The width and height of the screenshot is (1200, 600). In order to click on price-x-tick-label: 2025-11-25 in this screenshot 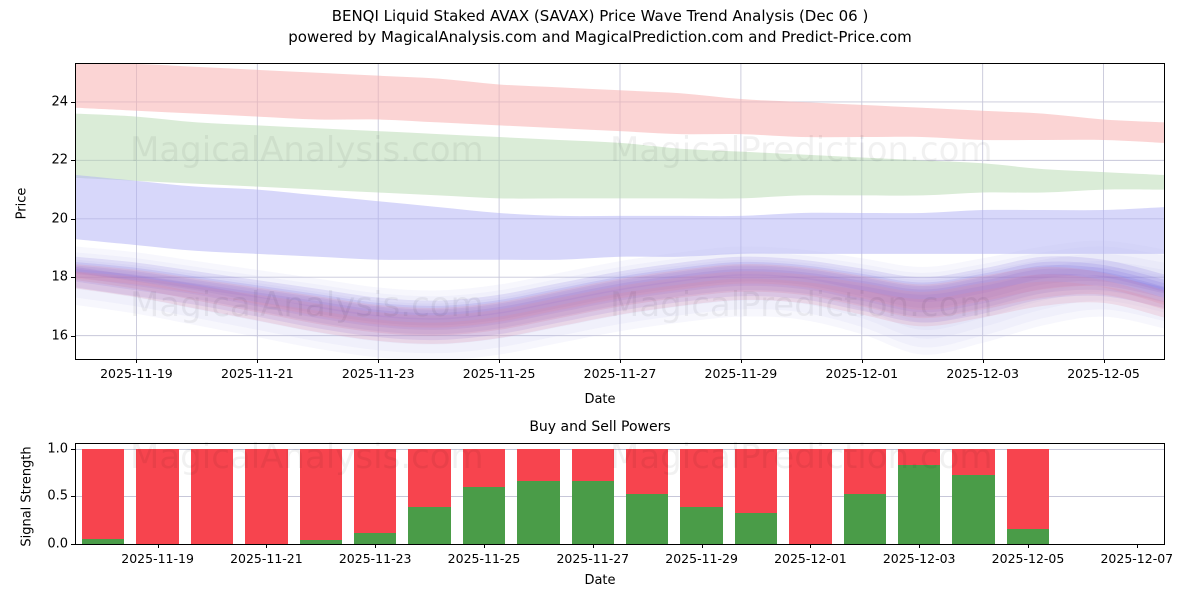, I will do `click(499, 373)`.